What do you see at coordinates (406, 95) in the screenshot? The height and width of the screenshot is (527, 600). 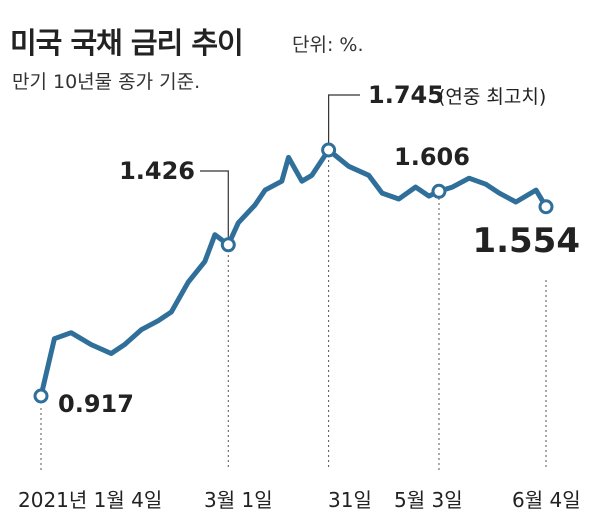 I see `value-label: 1.745` at bounding box center [406, 95].